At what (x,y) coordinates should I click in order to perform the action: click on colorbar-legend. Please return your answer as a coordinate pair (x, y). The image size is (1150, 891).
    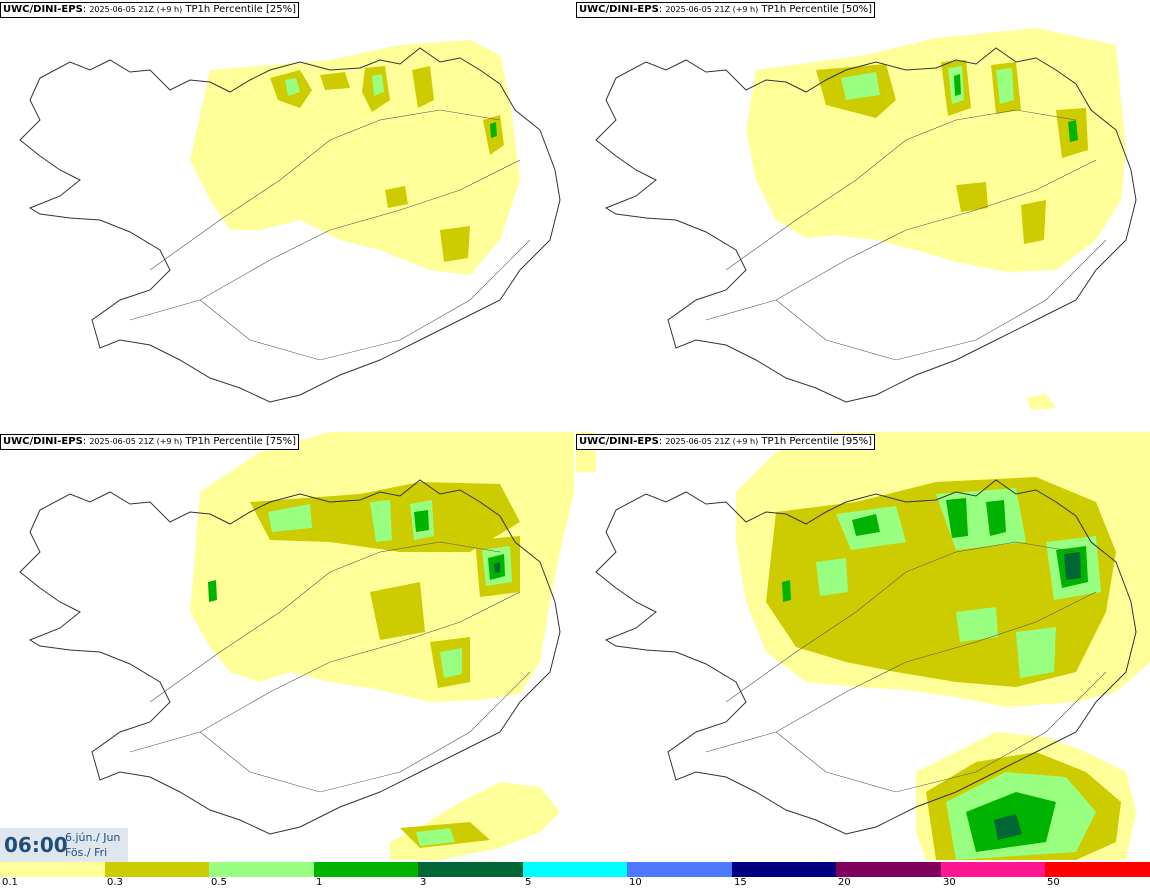
    Looking at the image, I should click on (575, 869).